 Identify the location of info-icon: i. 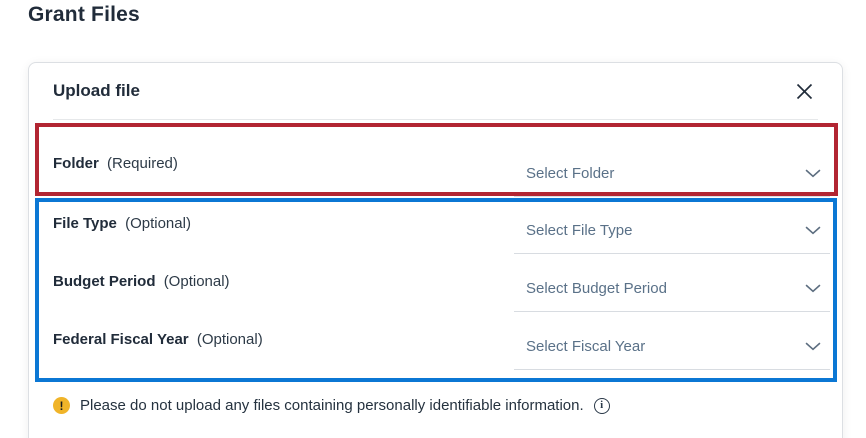
(601, 405).